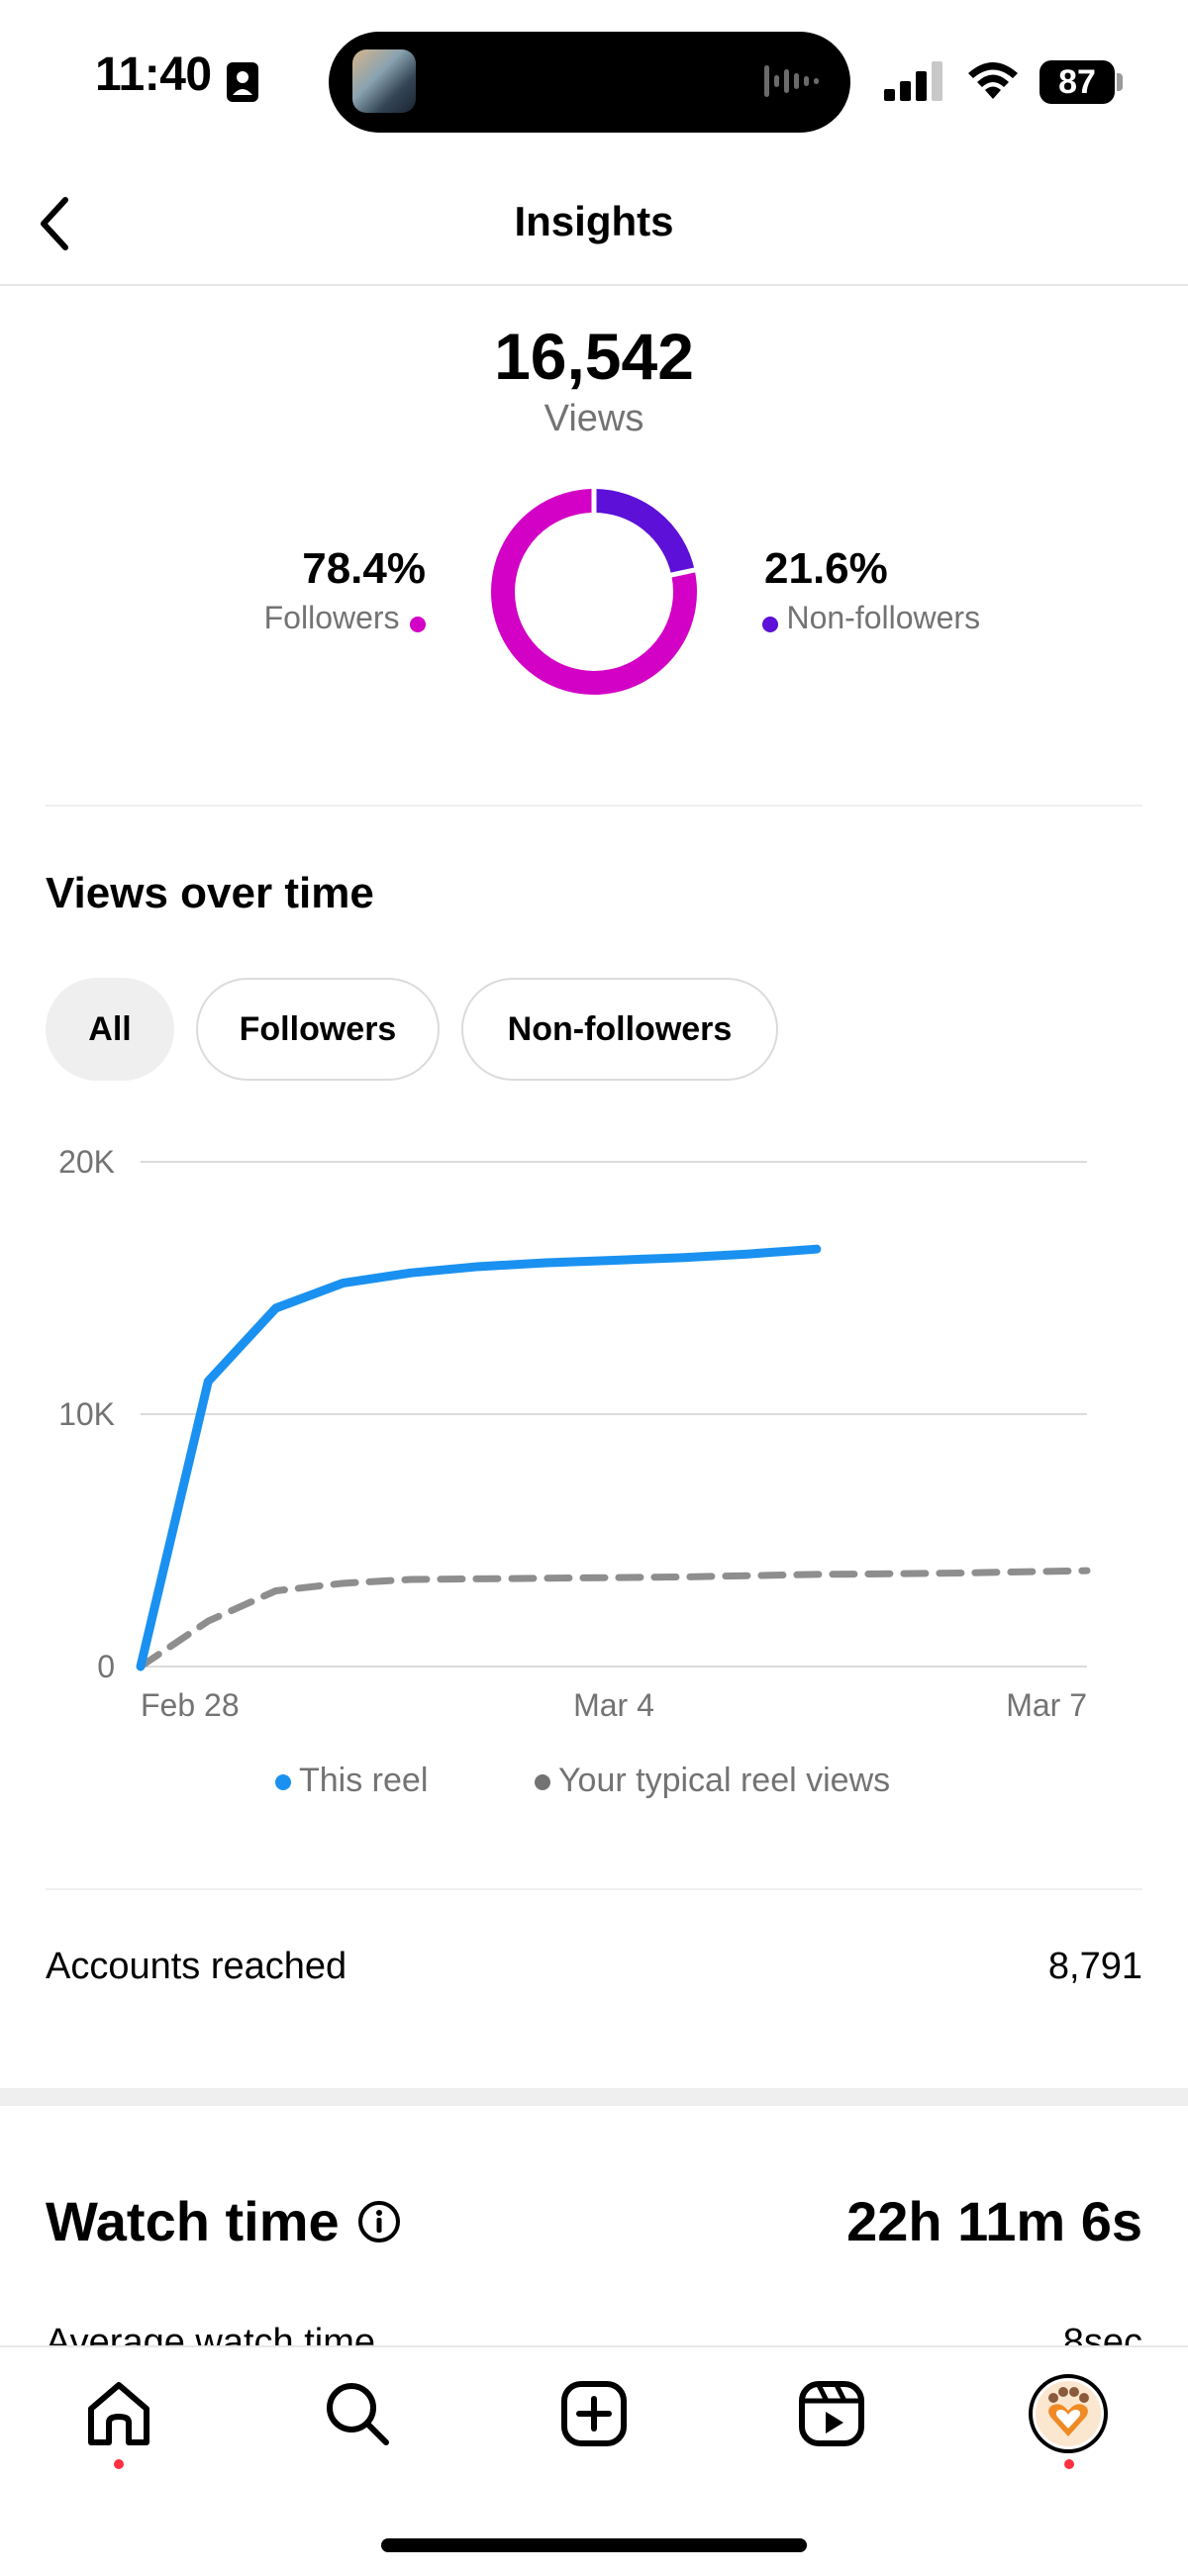  Describe the element at coordinates (357, 2413) in the screenshot. I see `search-icon` at that location.